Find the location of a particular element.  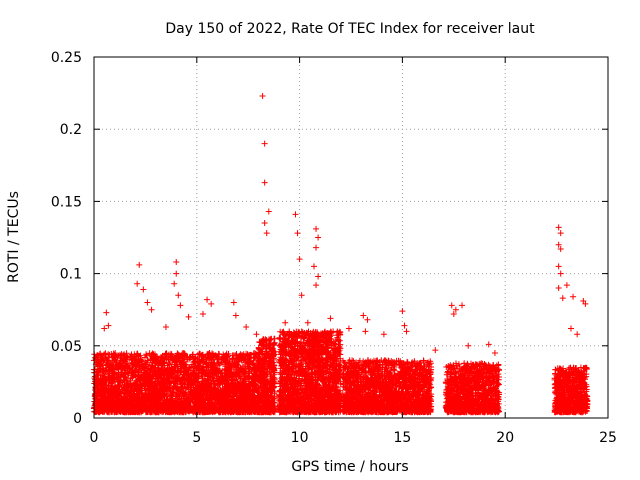

y-tick-label: 0.05 is located at coordinates (66, 347).